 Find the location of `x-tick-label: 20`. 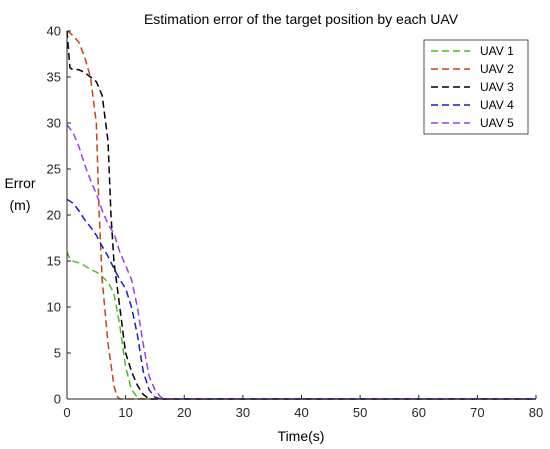

x-tick-label: 20 is located at coordinates (184, 412).